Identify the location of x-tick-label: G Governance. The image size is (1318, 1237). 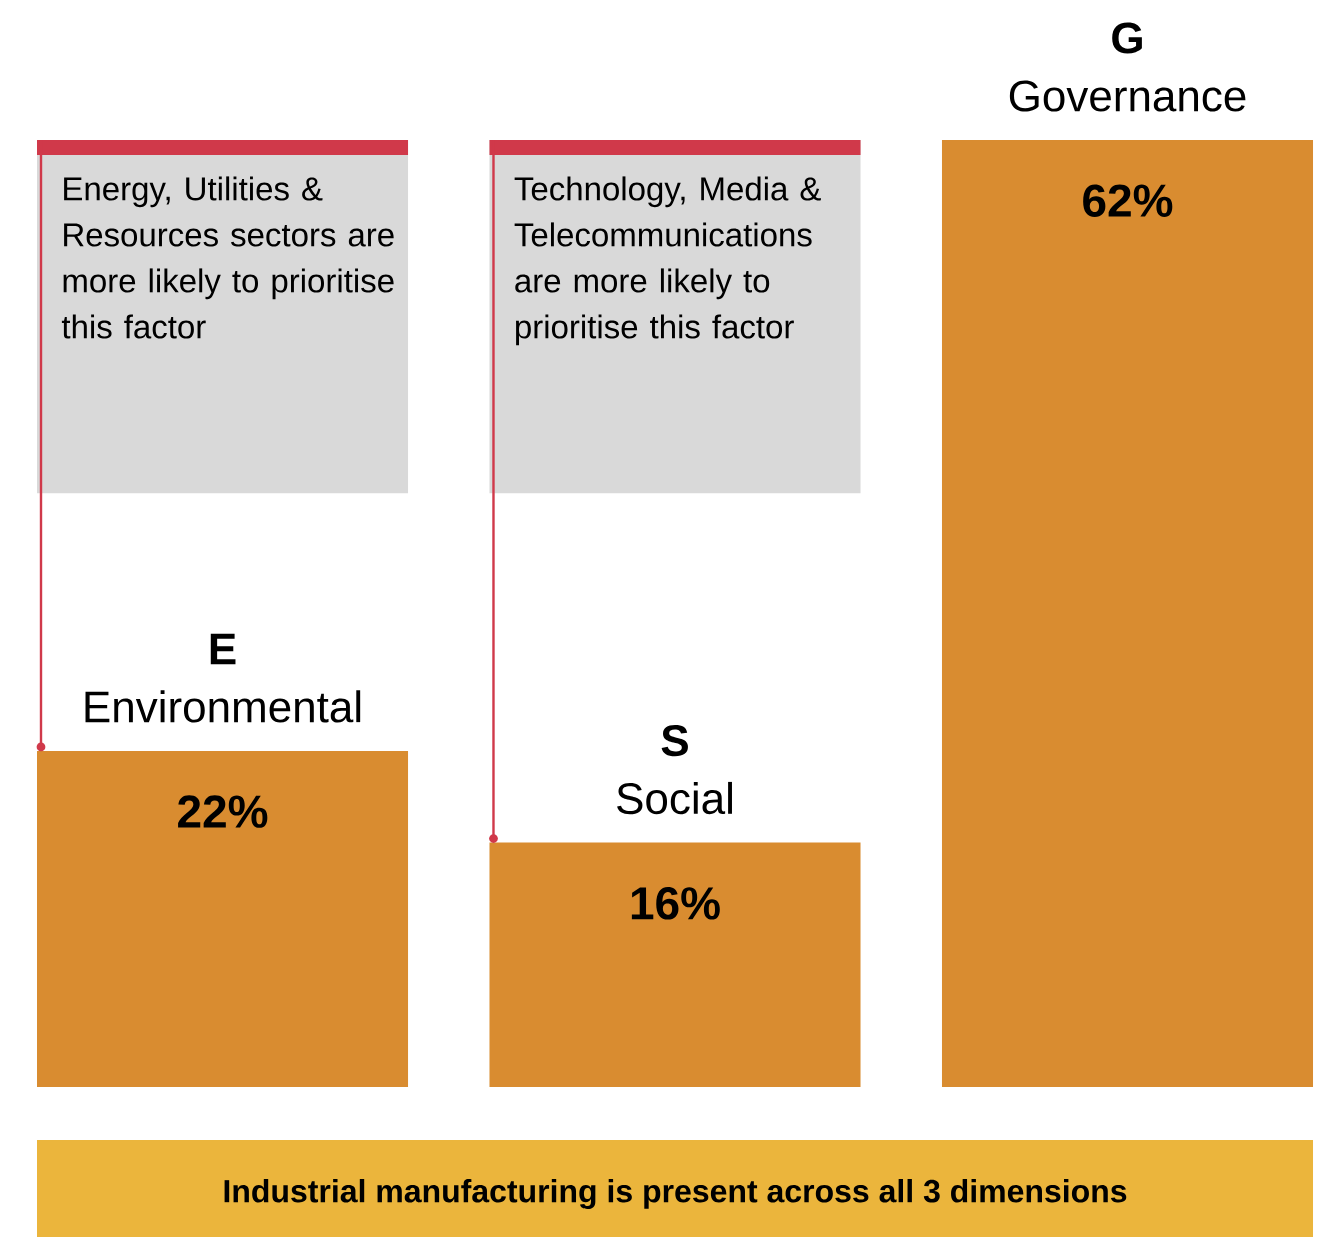
(1127, 67).